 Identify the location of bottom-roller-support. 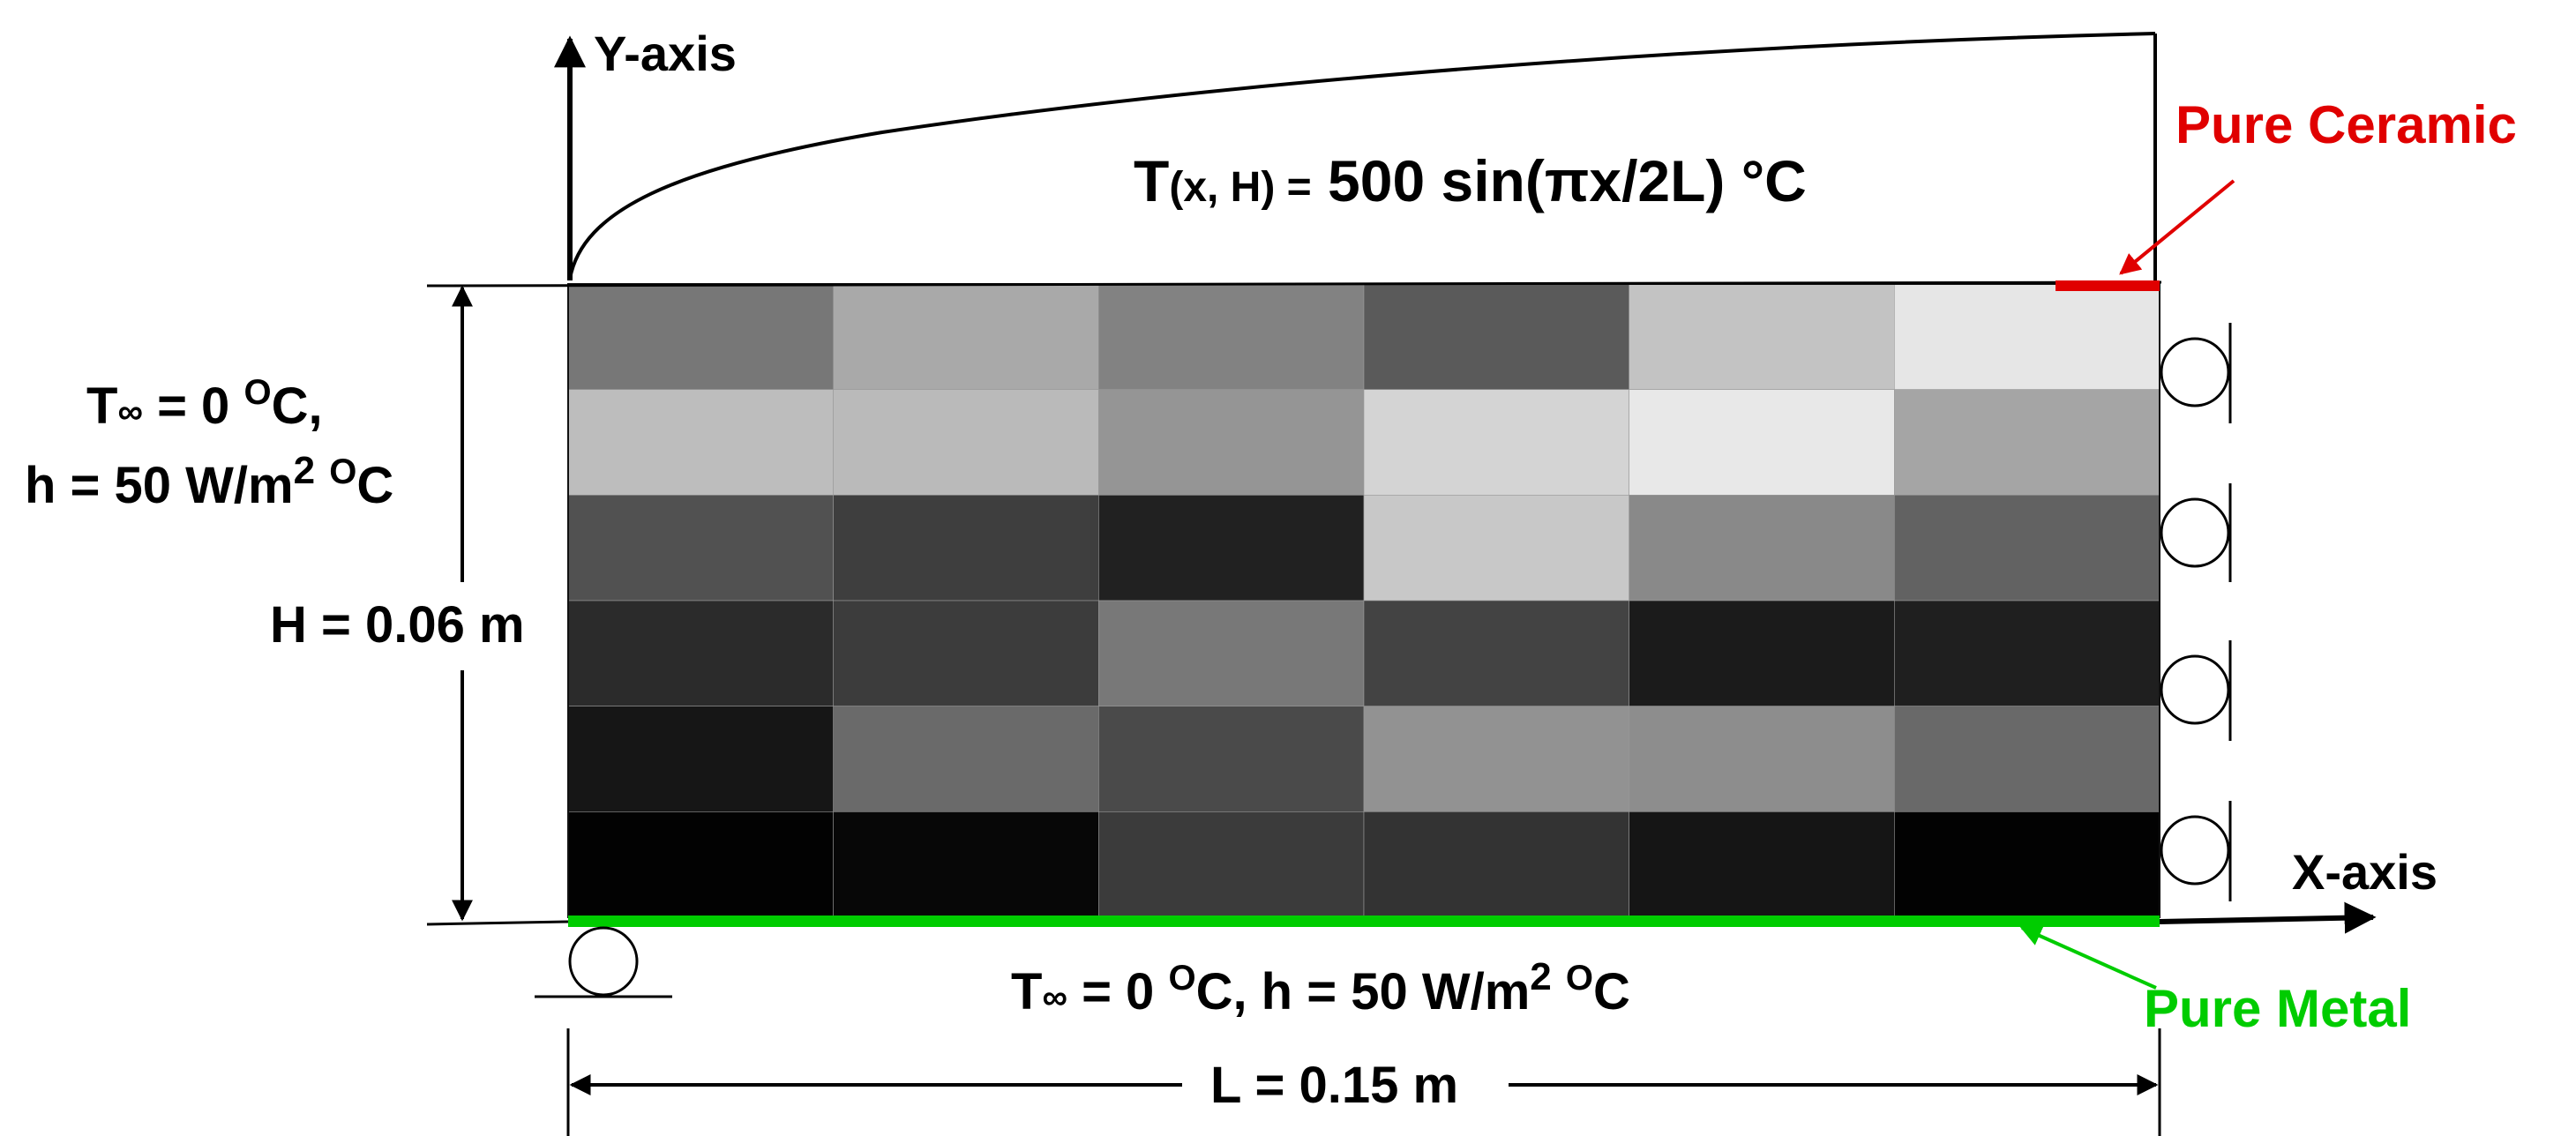
(603, 962).